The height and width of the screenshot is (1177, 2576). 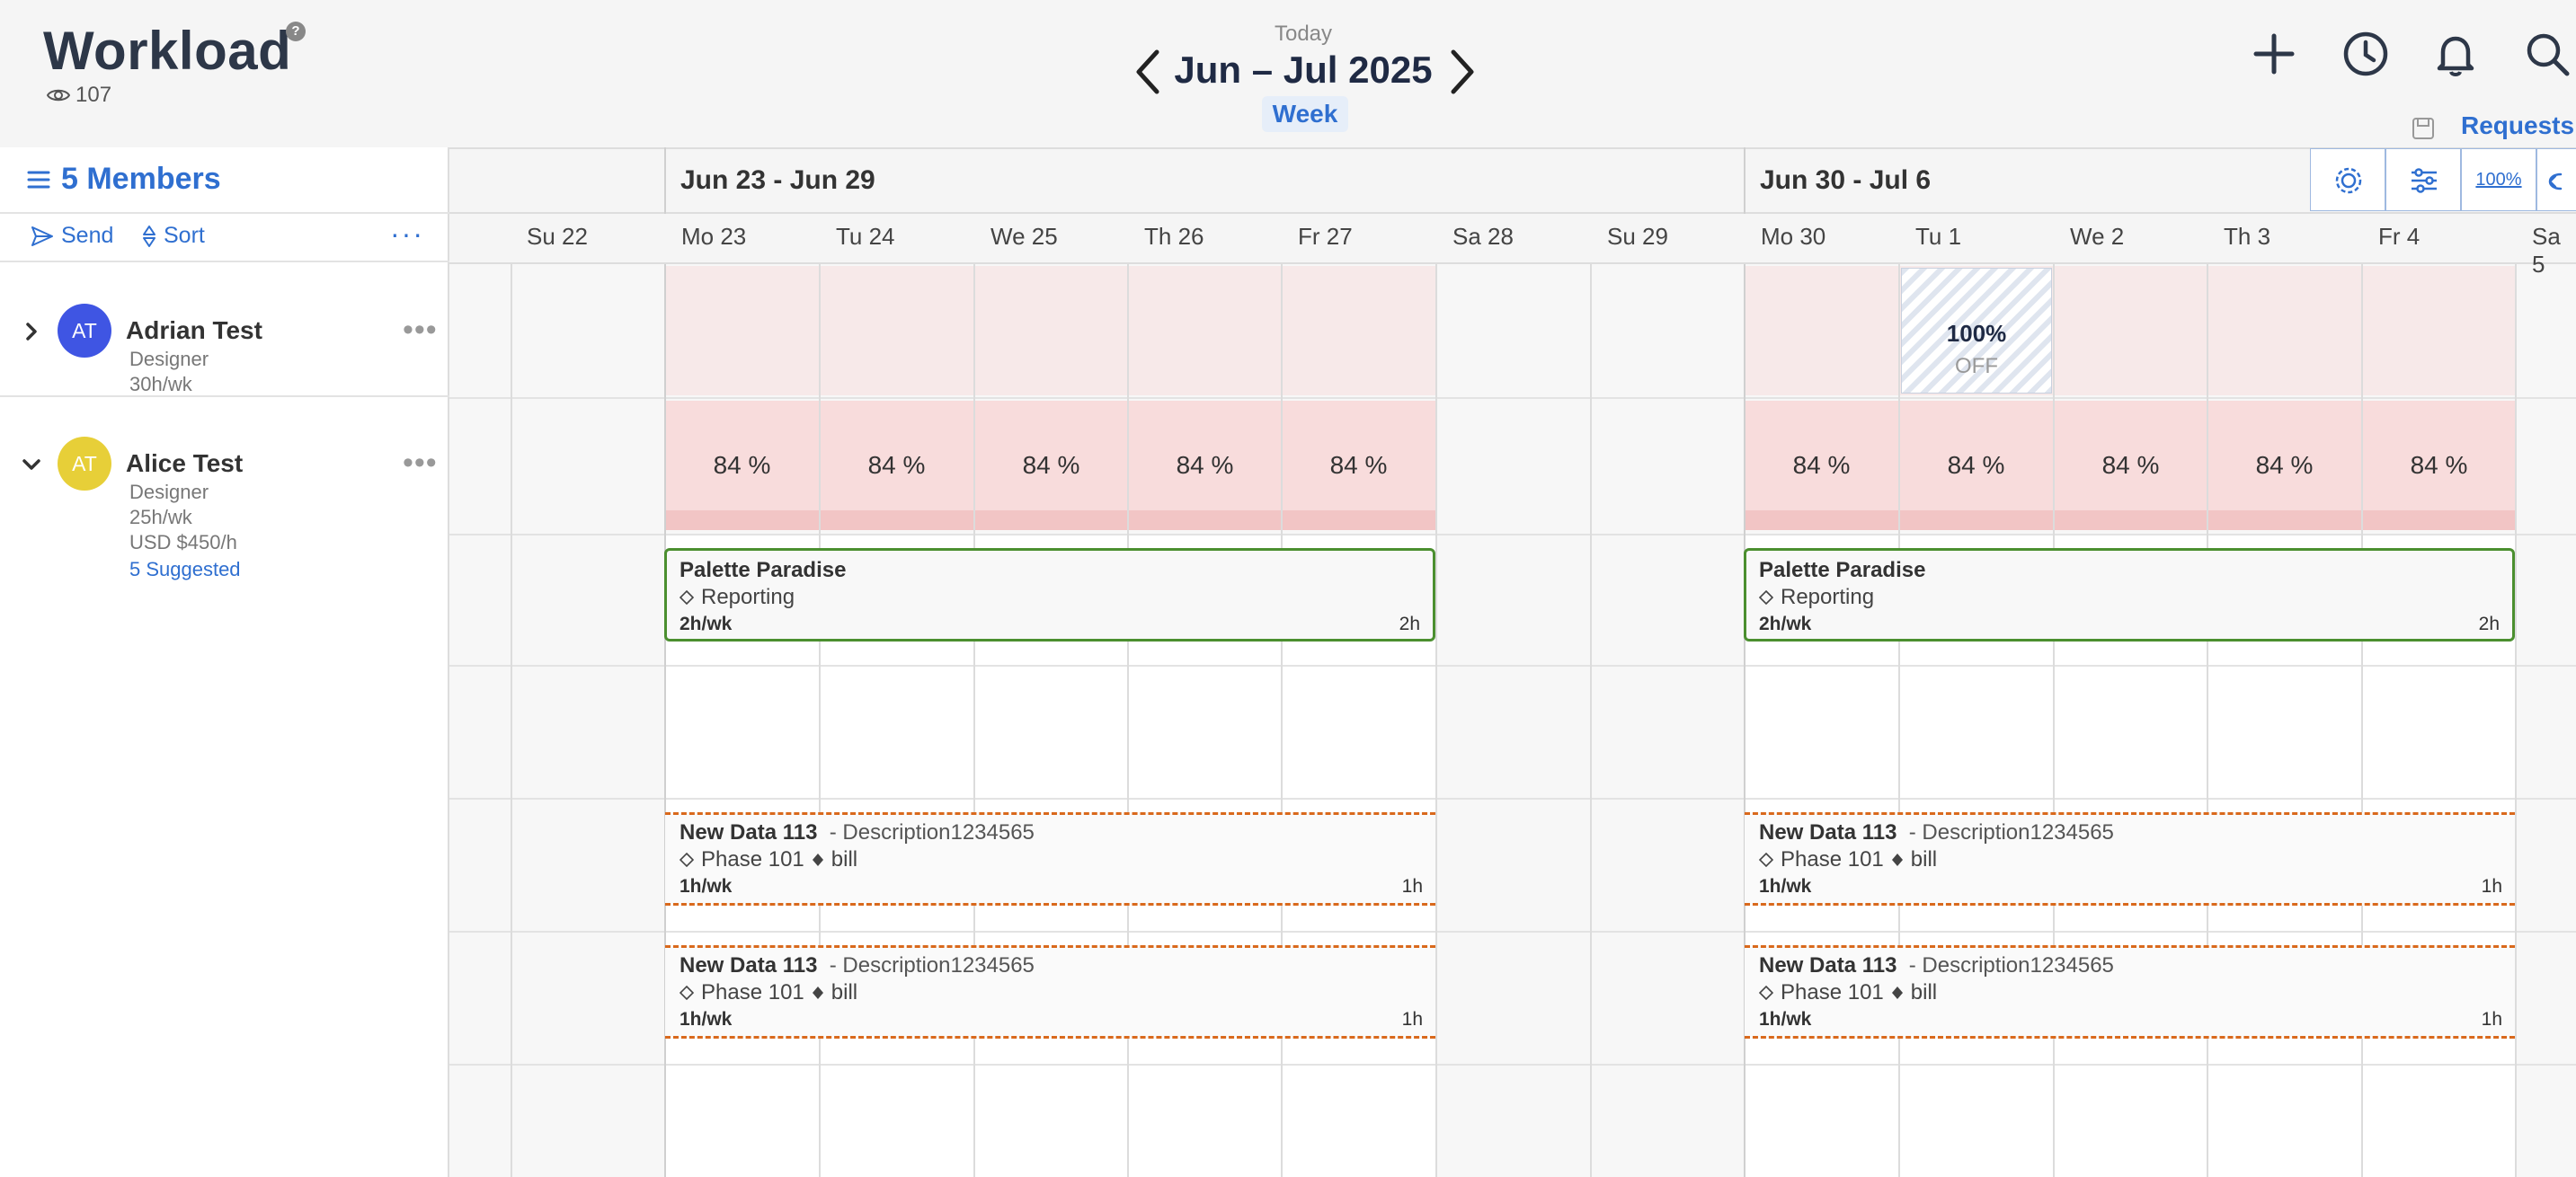 I want to click on zoom-button: 100%, so click(x=2498, y=179).